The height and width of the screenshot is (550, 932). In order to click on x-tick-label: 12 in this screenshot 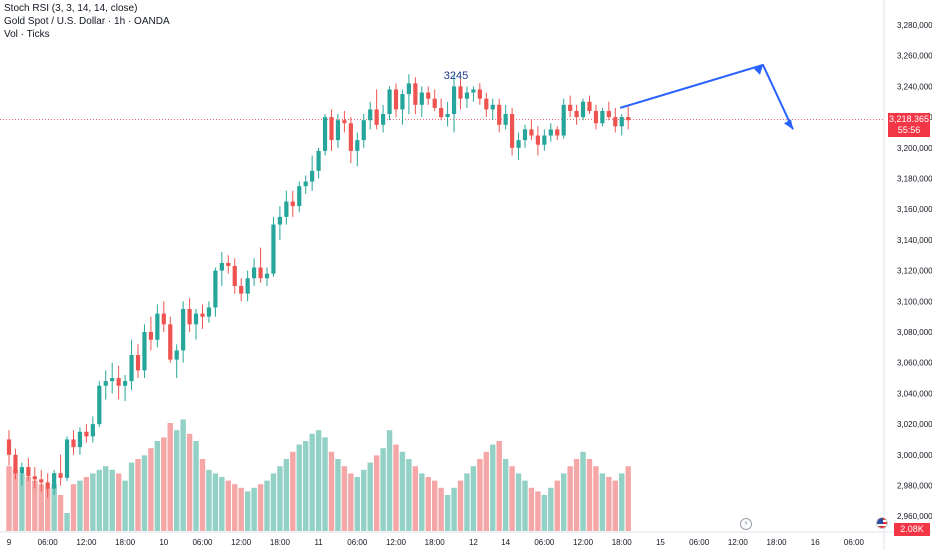, I will do `click(473, 542)`.